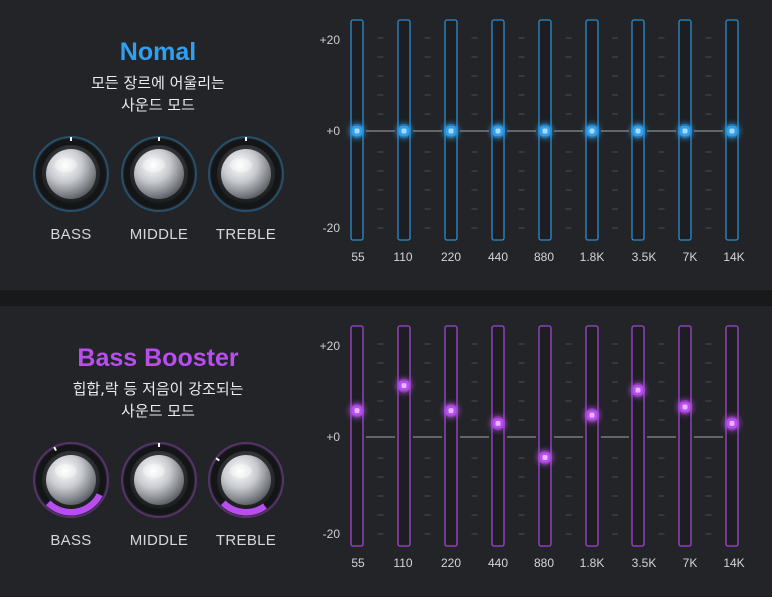 This screenshot has width=772, height=597. Describe the element at coordinates (158, 94) in the screenshot. I see `mode-description: 모든 장르에 어울리는 사운드 모드` at that location.